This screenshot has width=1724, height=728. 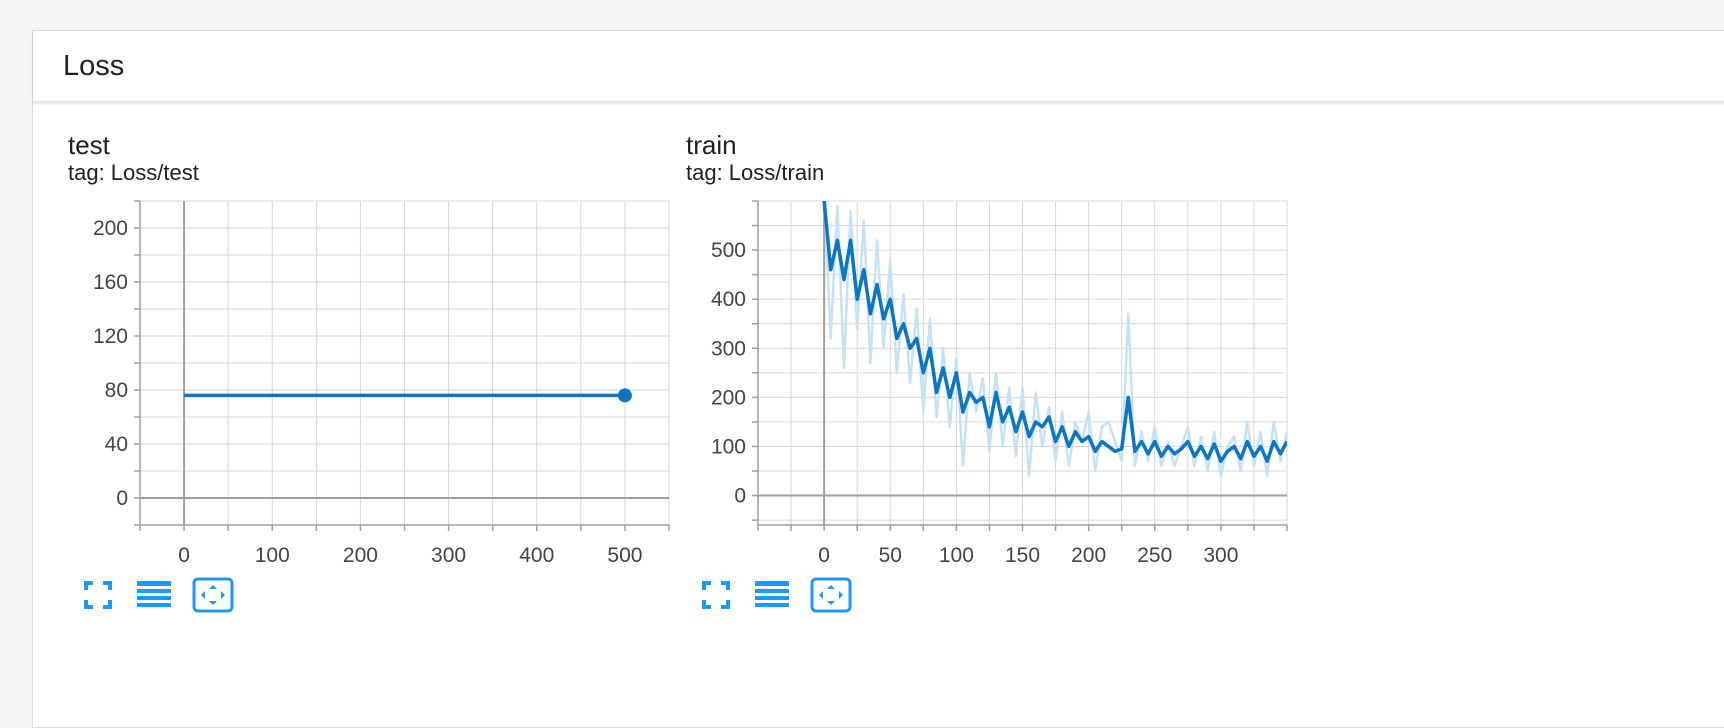 What do you see at coordinates (728, 299) in the screenshot?
I see `y-tick-label: 400` at bounding box center [728, 299].